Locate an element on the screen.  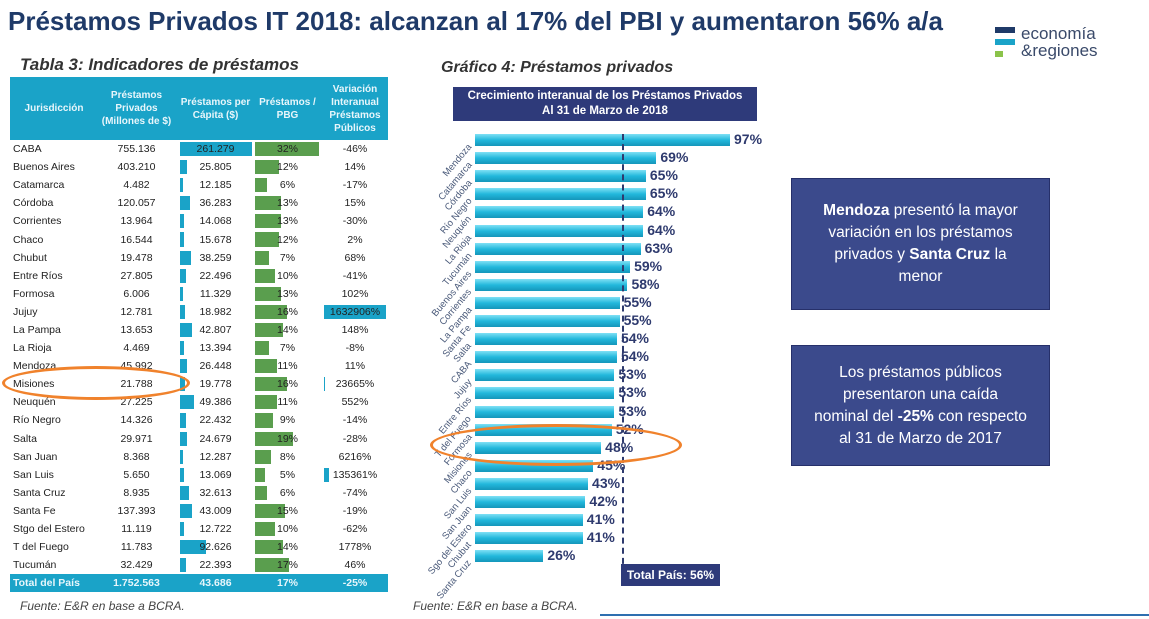
table-cell: 7% is located at coordinates (287, 258).